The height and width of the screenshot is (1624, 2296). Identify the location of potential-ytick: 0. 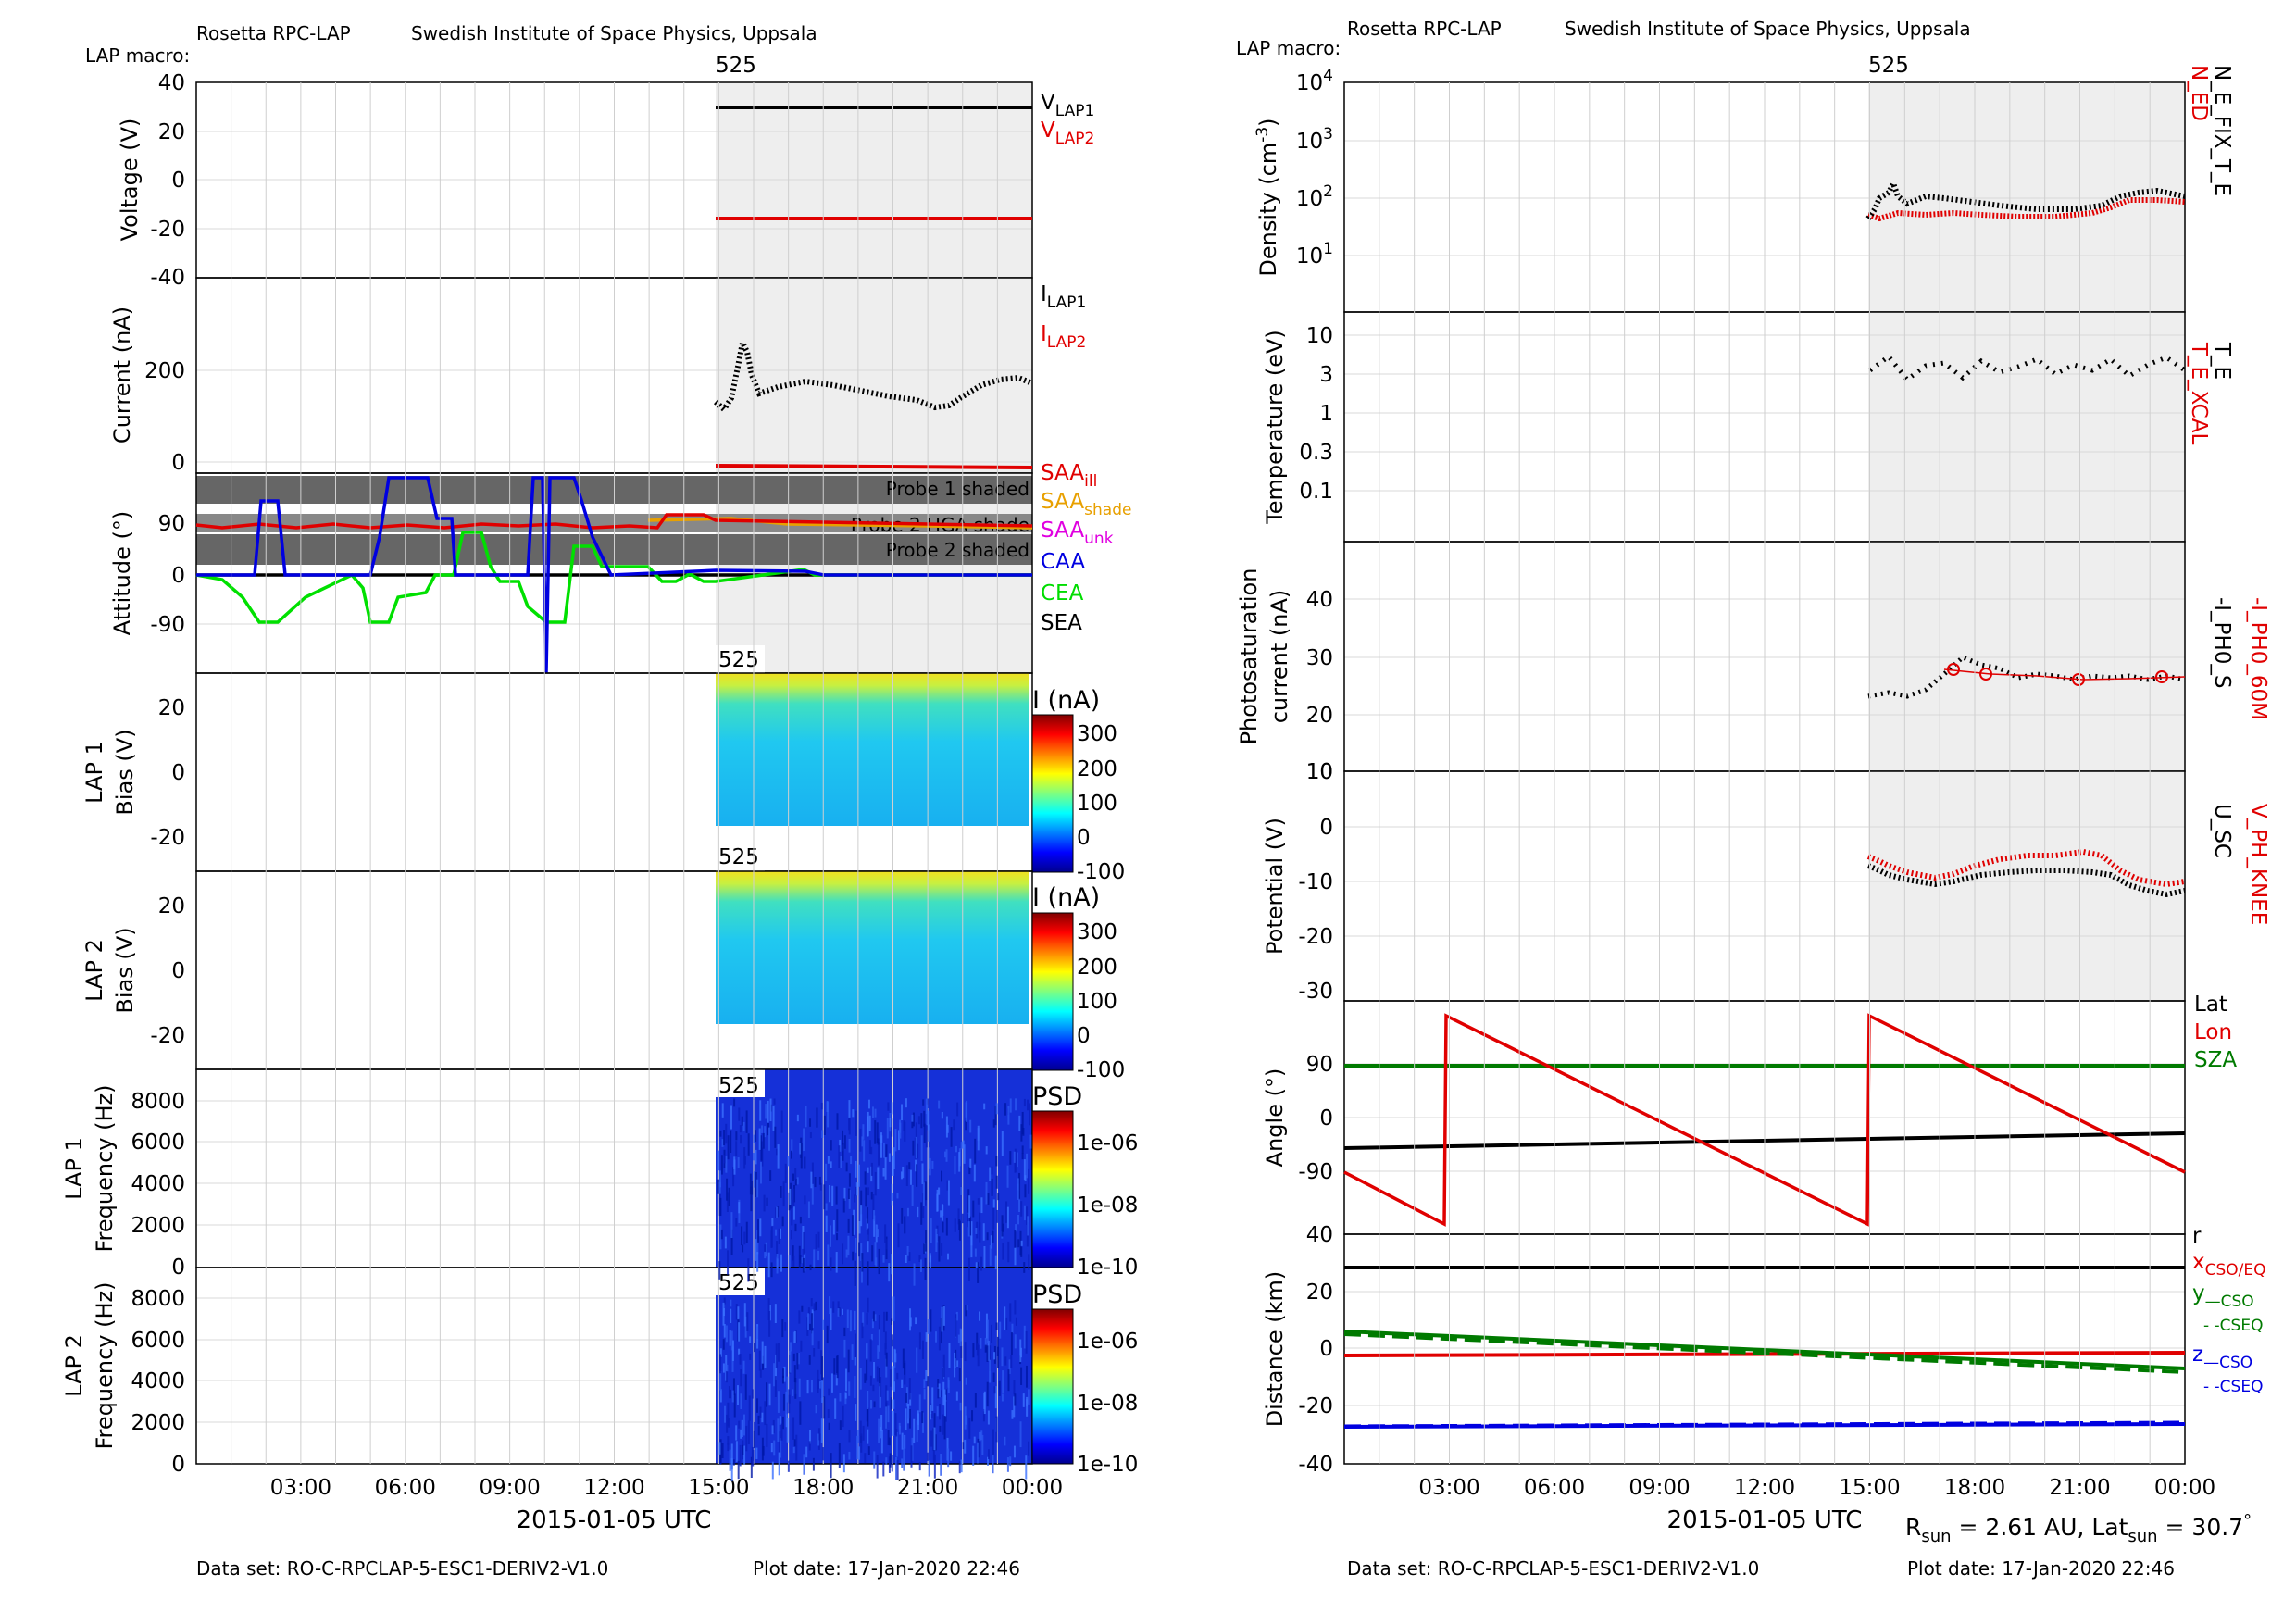
(1326, 828).